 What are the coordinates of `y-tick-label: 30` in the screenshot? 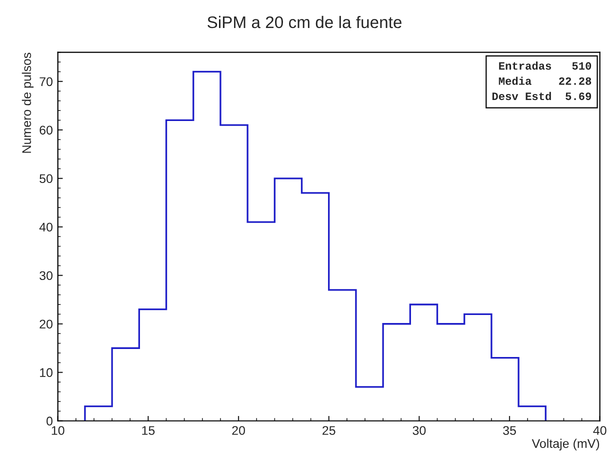 It's located at (46, 275).